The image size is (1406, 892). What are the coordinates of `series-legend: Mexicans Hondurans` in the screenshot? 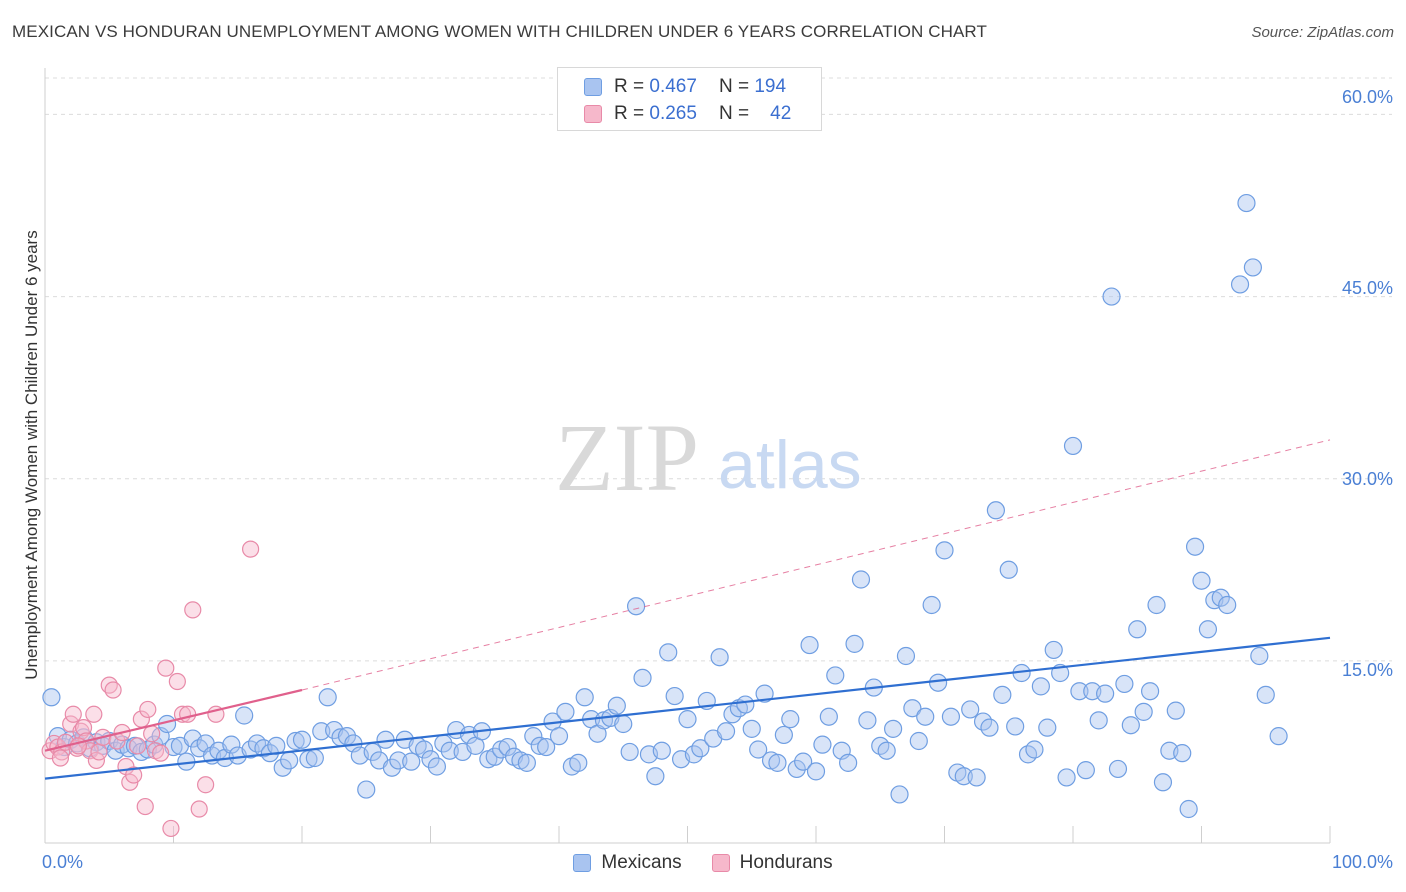 It's located at (703, 863).